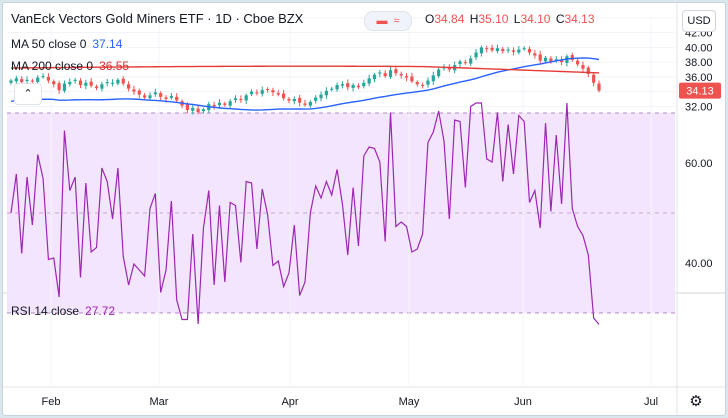 Image resolution: width=728 pixels, height=418 pixels. Describe the element at coordinates (159, 402) in the screenshot. I see `time-tick-label: Mar` at that location.